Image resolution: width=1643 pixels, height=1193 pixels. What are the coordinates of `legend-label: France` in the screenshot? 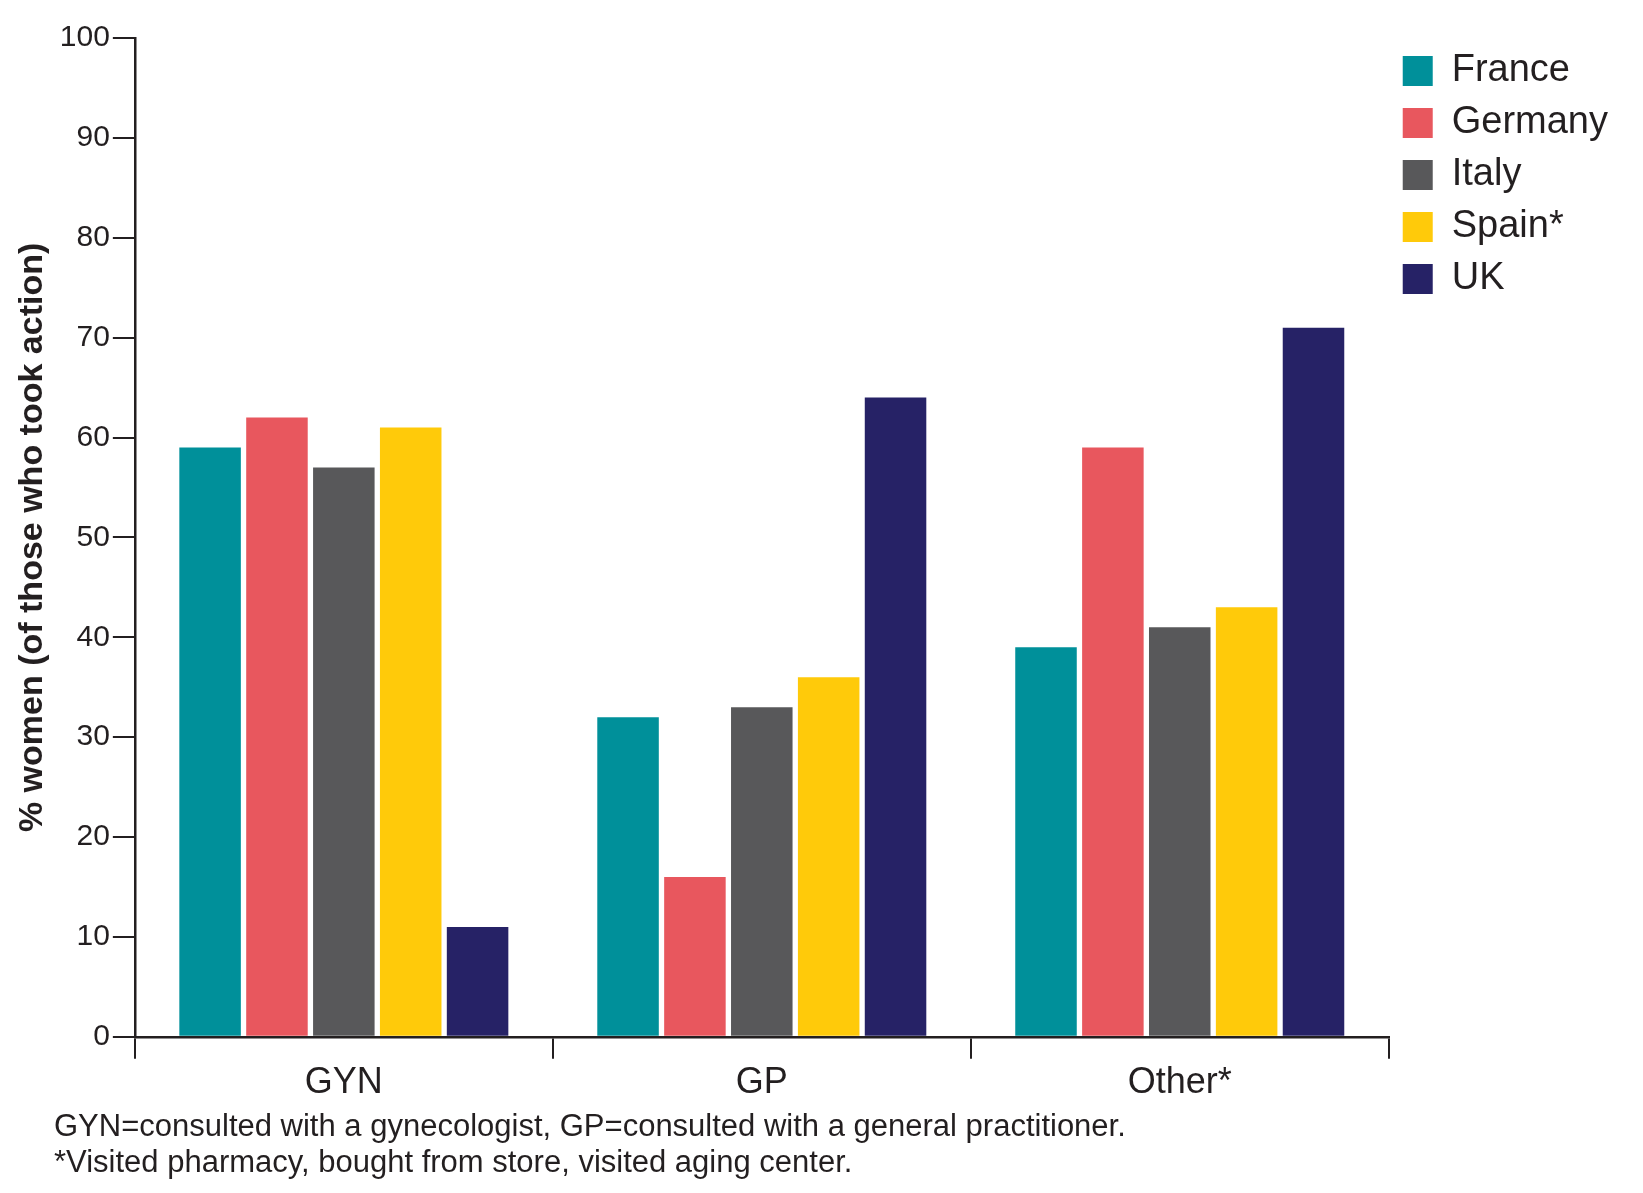 It's located at (1511, 68).